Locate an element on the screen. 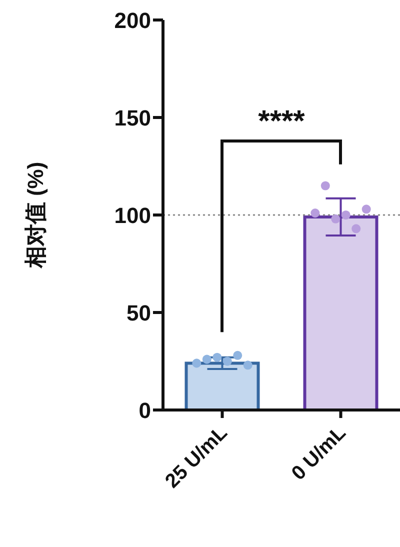  y-tick-label: 0 is located at coordinates (144, 410).